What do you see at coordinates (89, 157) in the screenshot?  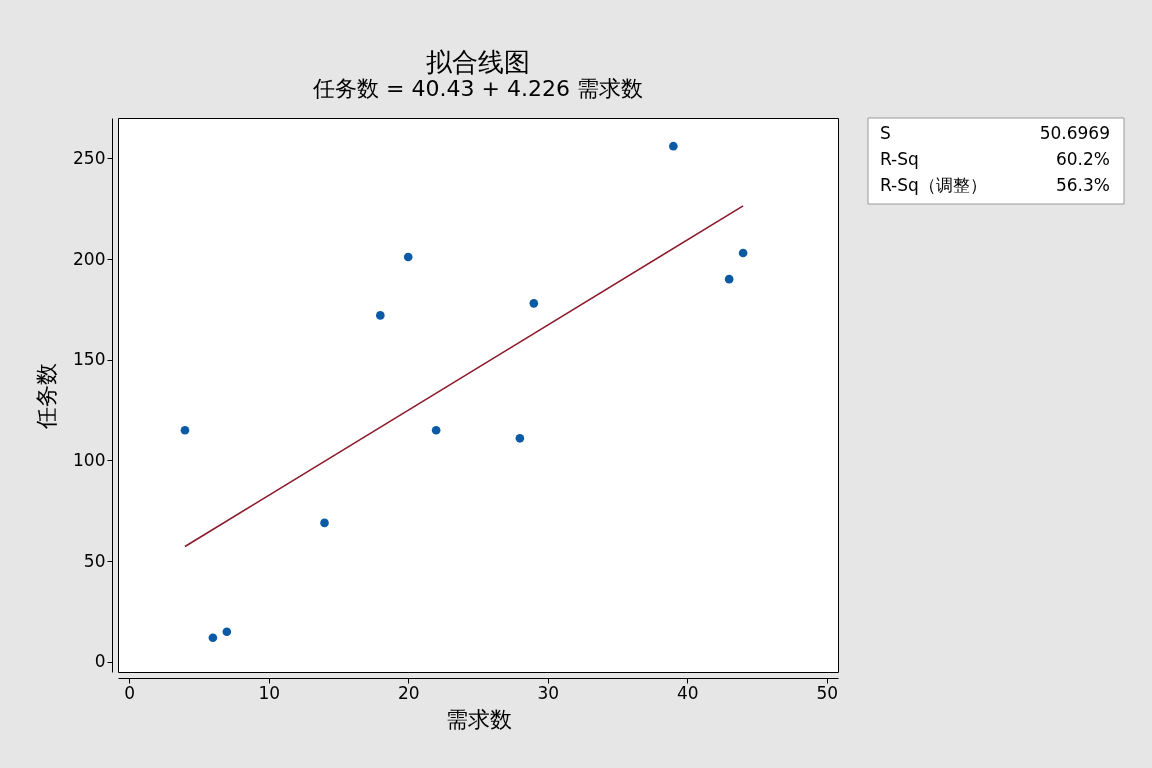 I see `y-tick-label: 250` at bounding box center [89, 157].